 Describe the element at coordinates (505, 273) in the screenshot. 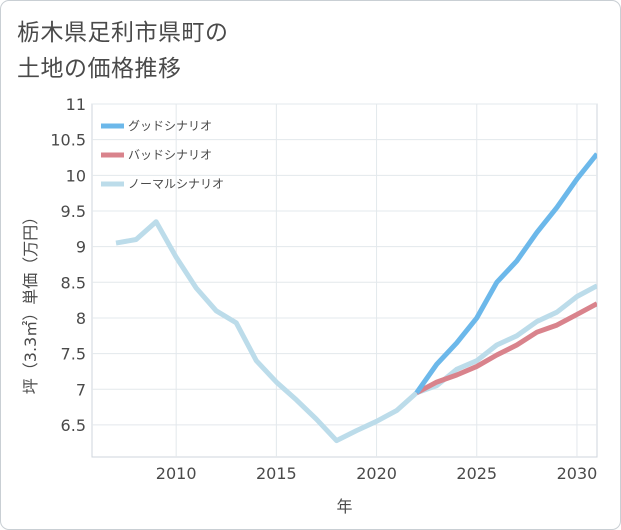

I see `good-scenario-line` at that location.